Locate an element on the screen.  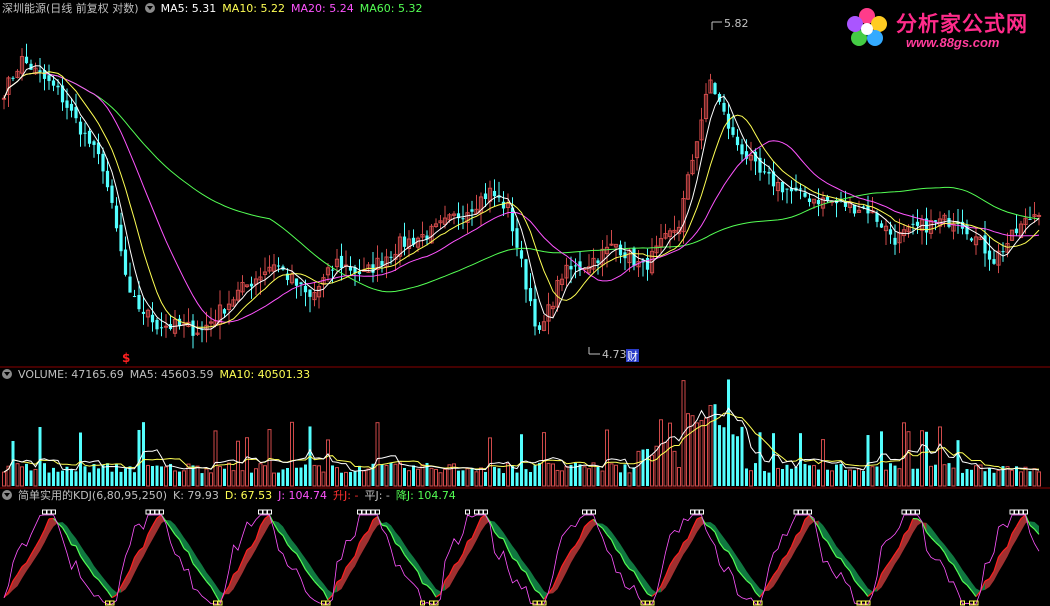
finance-marker-label: 财 is located at coordinates (632, 356).